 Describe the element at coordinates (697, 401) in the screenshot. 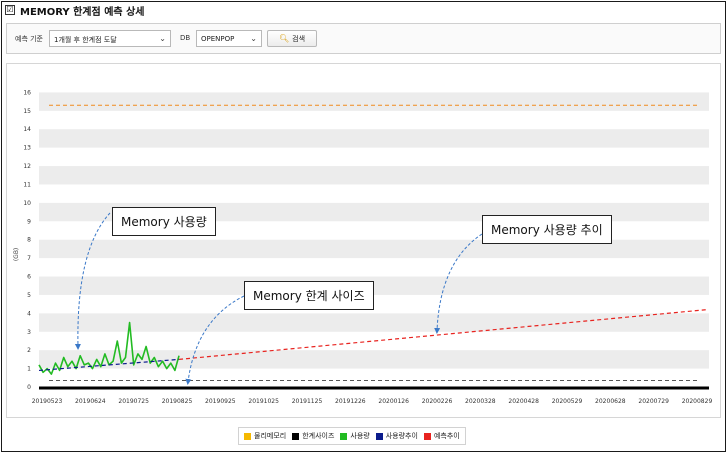

I see `x-tick-label: 20200829` at that location.